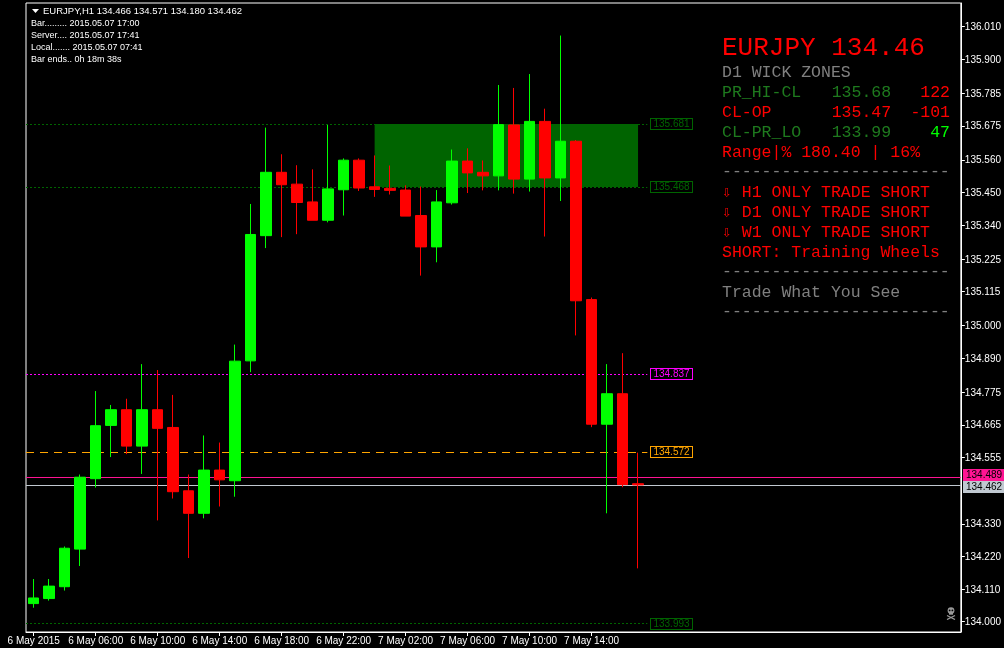 This screenshot has width=1004, height=648. Describe the element at coordinates (76, 58) in the screenshot. I see `annotation: Bar ends.. 0h 18m 38s` at that location.